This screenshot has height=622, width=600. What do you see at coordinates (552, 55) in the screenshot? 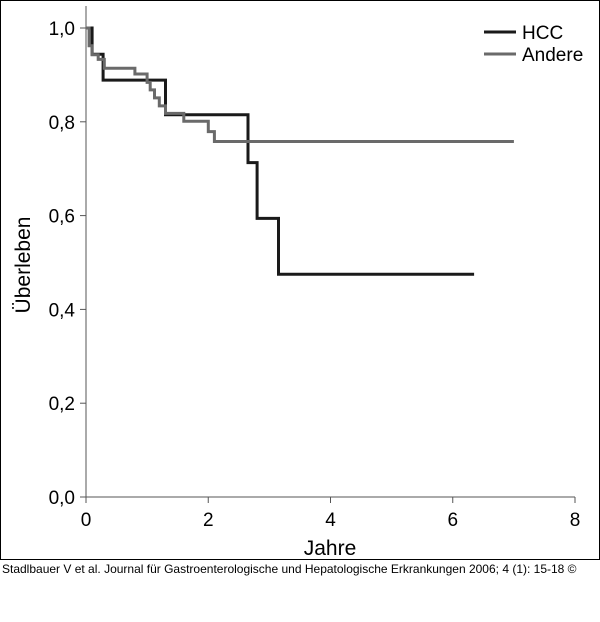
I see `legend-label-andere: Andere` at bounding box center [552, 55].